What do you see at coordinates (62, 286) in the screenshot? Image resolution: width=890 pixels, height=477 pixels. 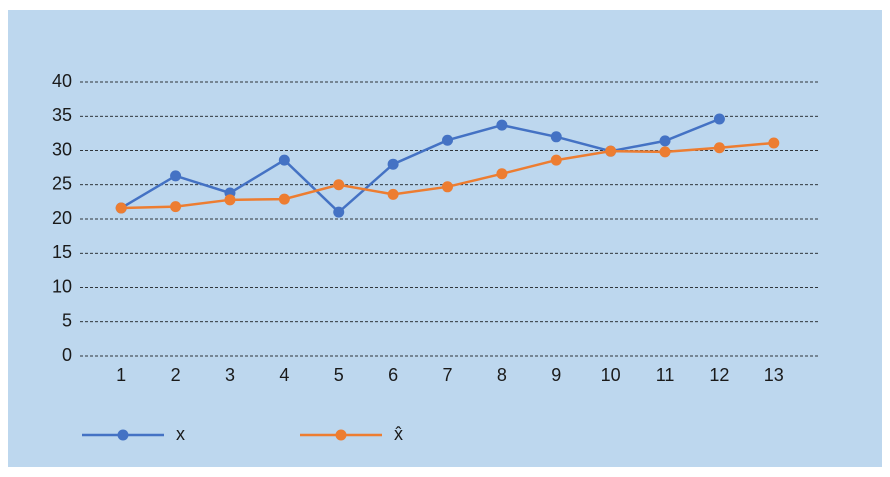 I see `y-tick-label: 10` at bounding box center [62, 286].